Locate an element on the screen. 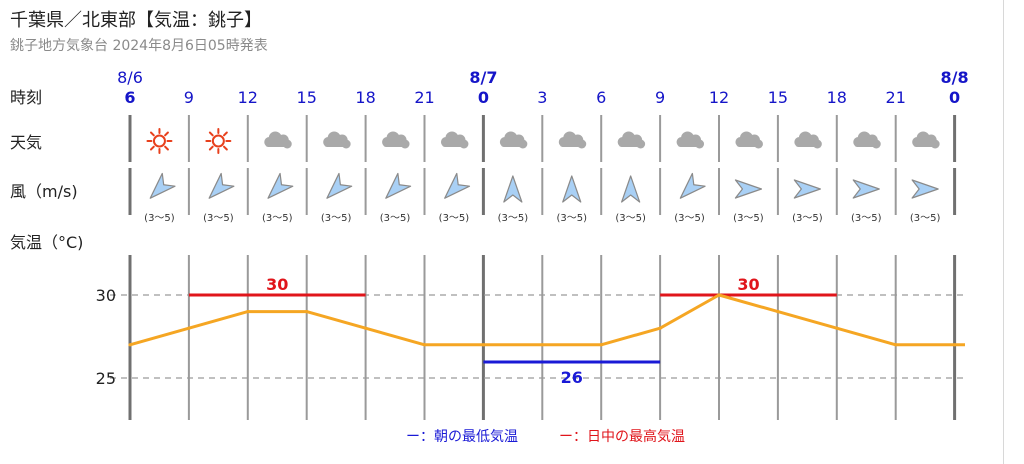 Image resolution: width=1024 pixels, height=464 pixels. time-tick-label: 3 is located at coordinates (542, 97).